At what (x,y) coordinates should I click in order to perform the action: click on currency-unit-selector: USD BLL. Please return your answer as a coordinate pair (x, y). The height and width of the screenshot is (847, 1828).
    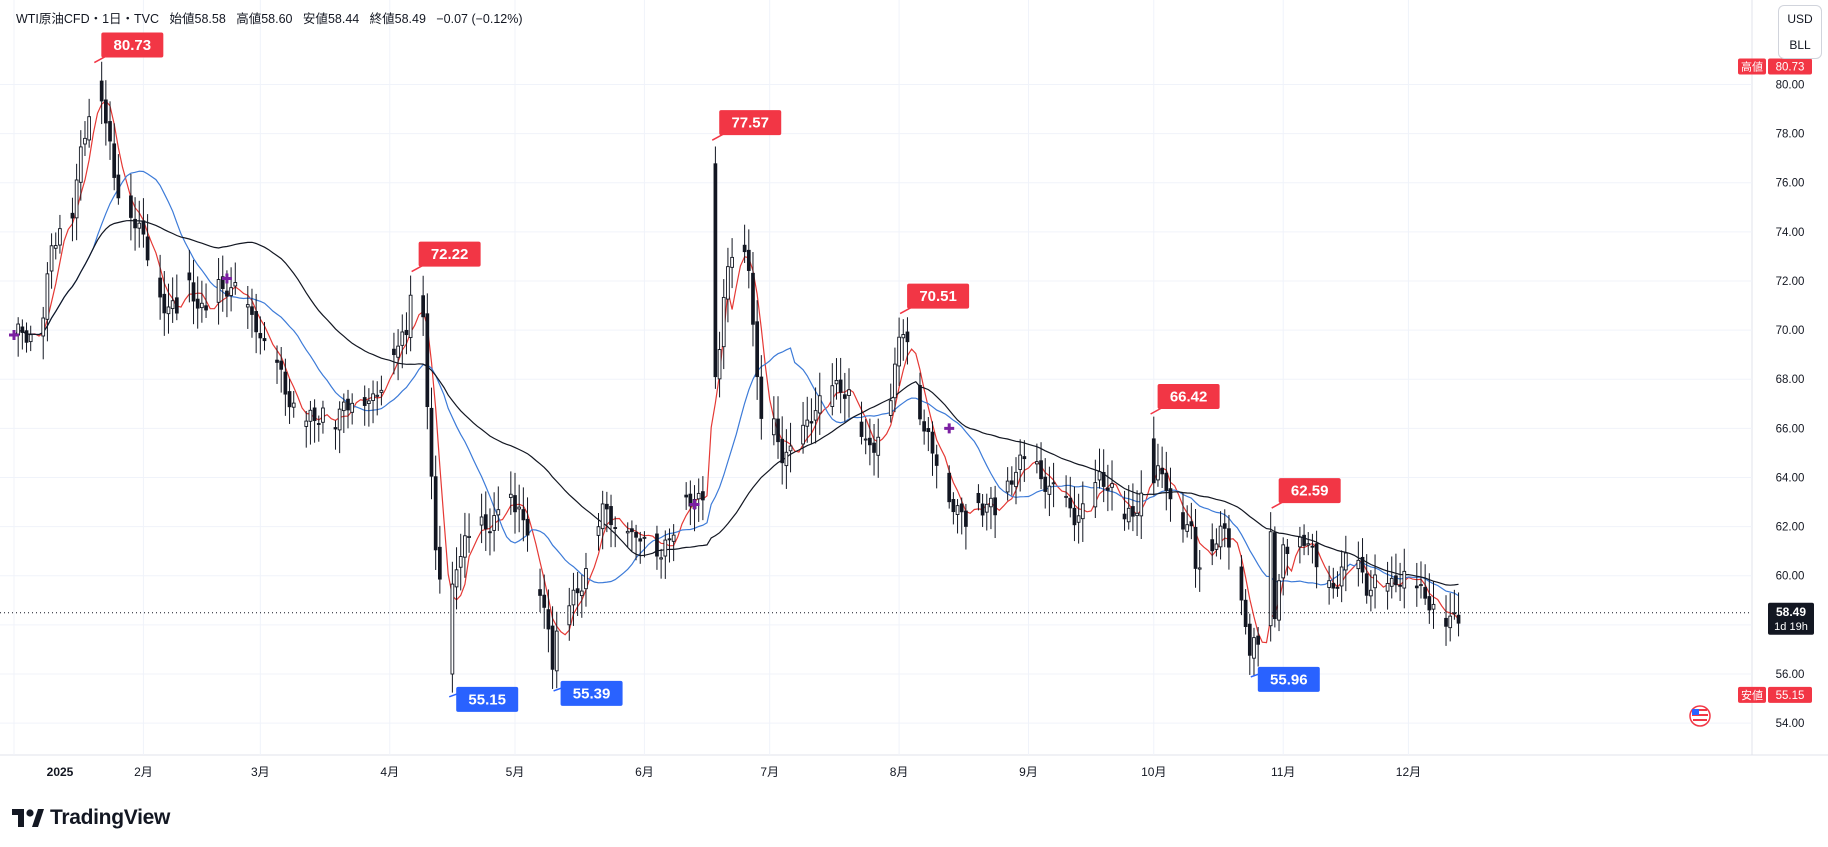
    Looking at the image, I should click on (1800, 32).